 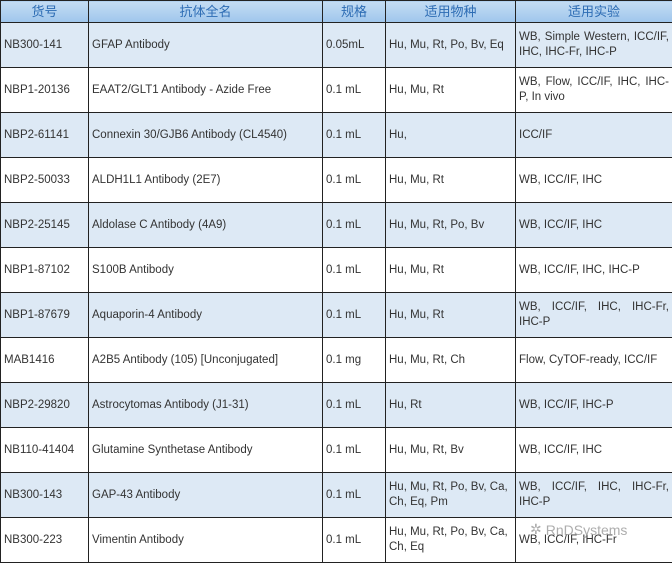 I want to click on cell-species: Hu, Mu, Rt, Po, Bv, Ca, Ch, Eq, Pm, so click(x=450, y=495).